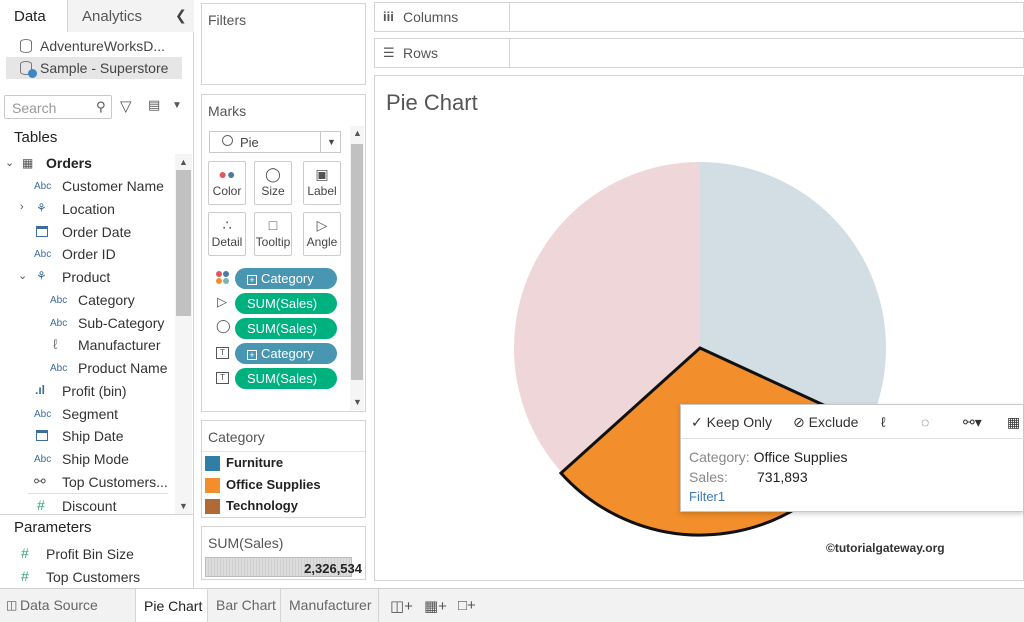 This screenshot has width=1024, height=622. I want to click on columns-shelf: iii Columns, so click(699, 17).